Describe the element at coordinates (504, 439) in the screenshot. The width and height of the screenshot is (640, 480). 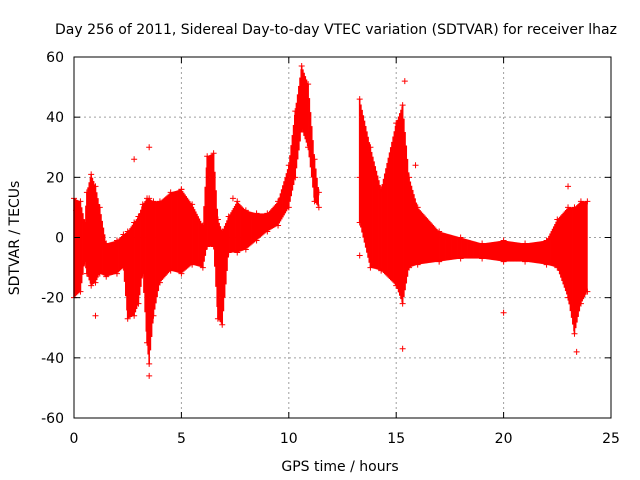
I see `x-tick-label: 20` at that location.